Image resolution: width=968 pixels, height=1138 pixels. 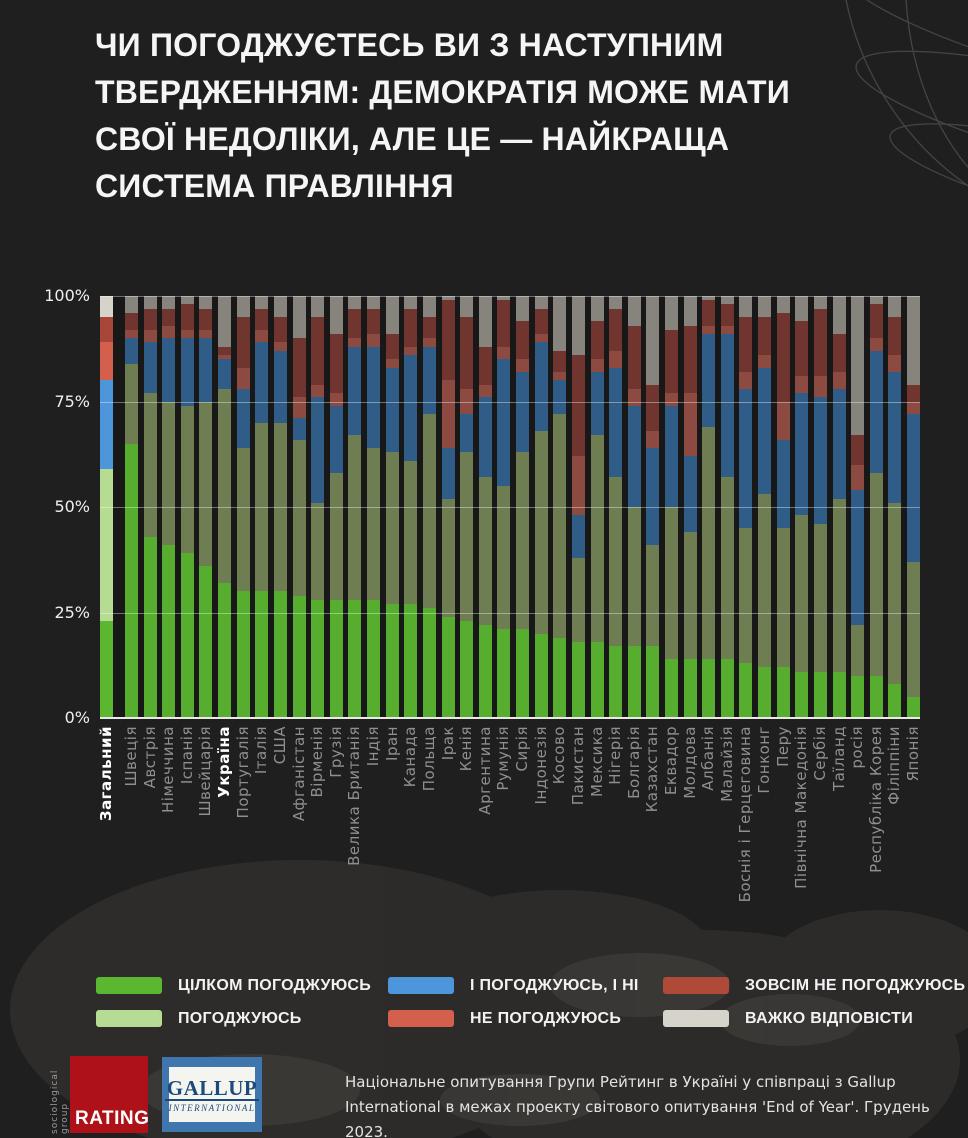 What do you see at coordinates (336, 507) in the screenshot?
I see `bar-Грузія` at bounding box center [336, 507].